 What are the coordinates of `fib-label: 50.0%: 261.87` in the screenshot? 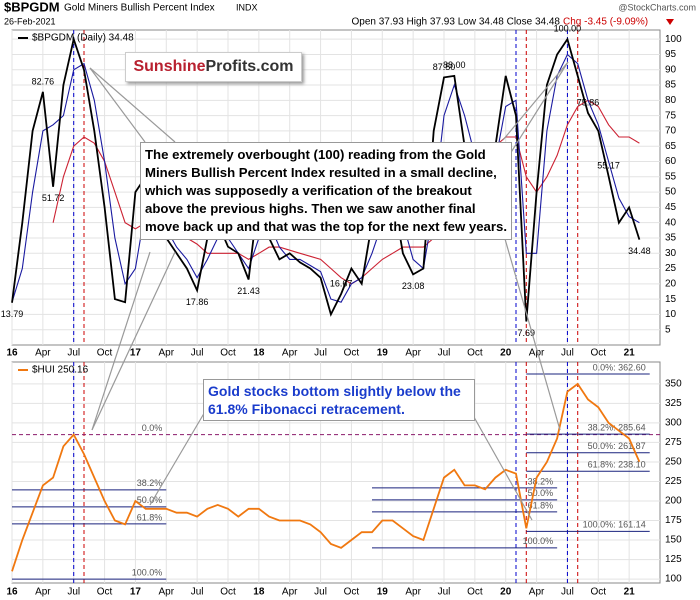 It's located at (617, 446).